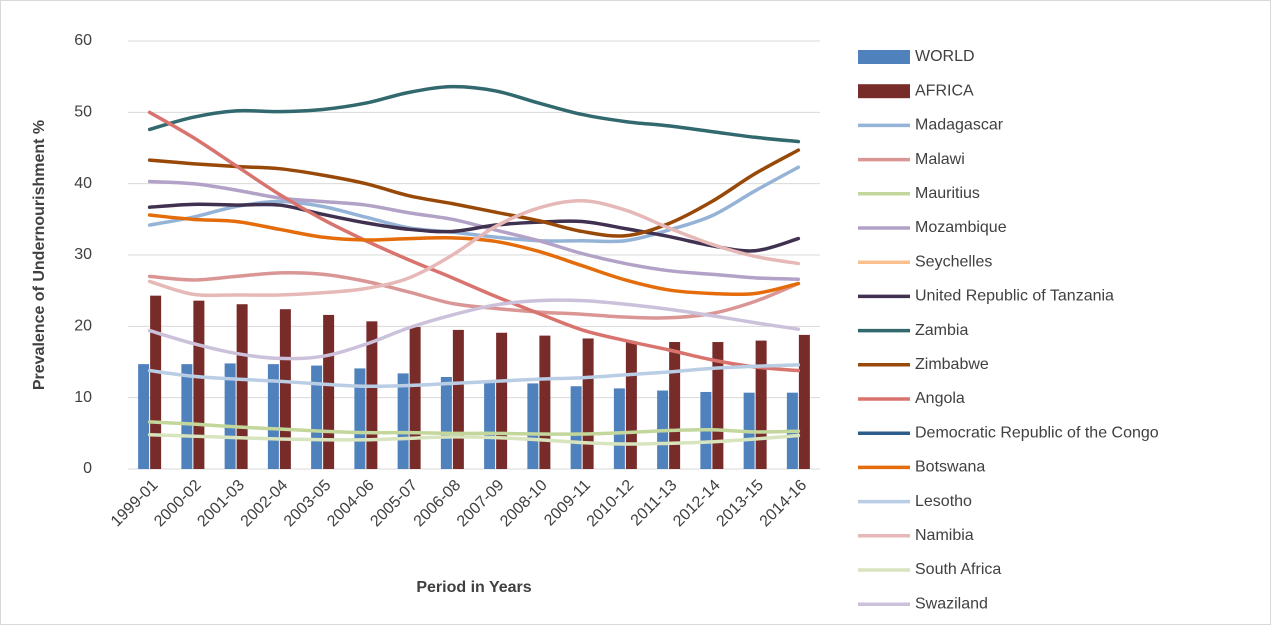 The height and width of the screenshot is (625, 1271). What do you see at coordinates (473, 587) in the screenshot?
I see `x-axis-label: Period in Years` at bounding box center [473, 587].